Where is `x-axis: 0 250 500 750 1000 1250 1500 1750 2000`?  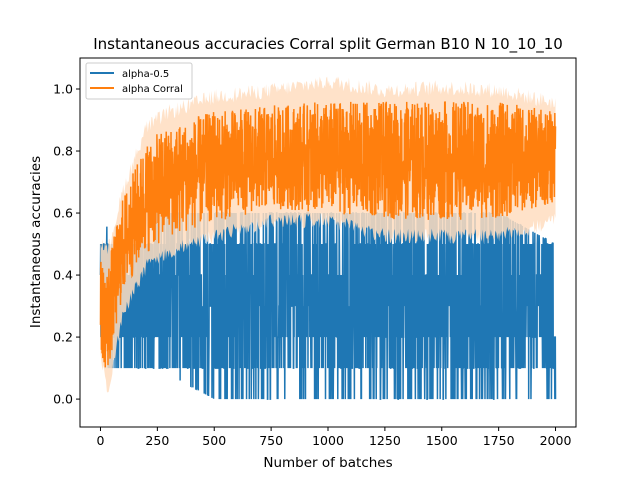 x-axis: 0 250 500 750 1000 1250 1500 1750 2000 is located at coordinates (334, 437).